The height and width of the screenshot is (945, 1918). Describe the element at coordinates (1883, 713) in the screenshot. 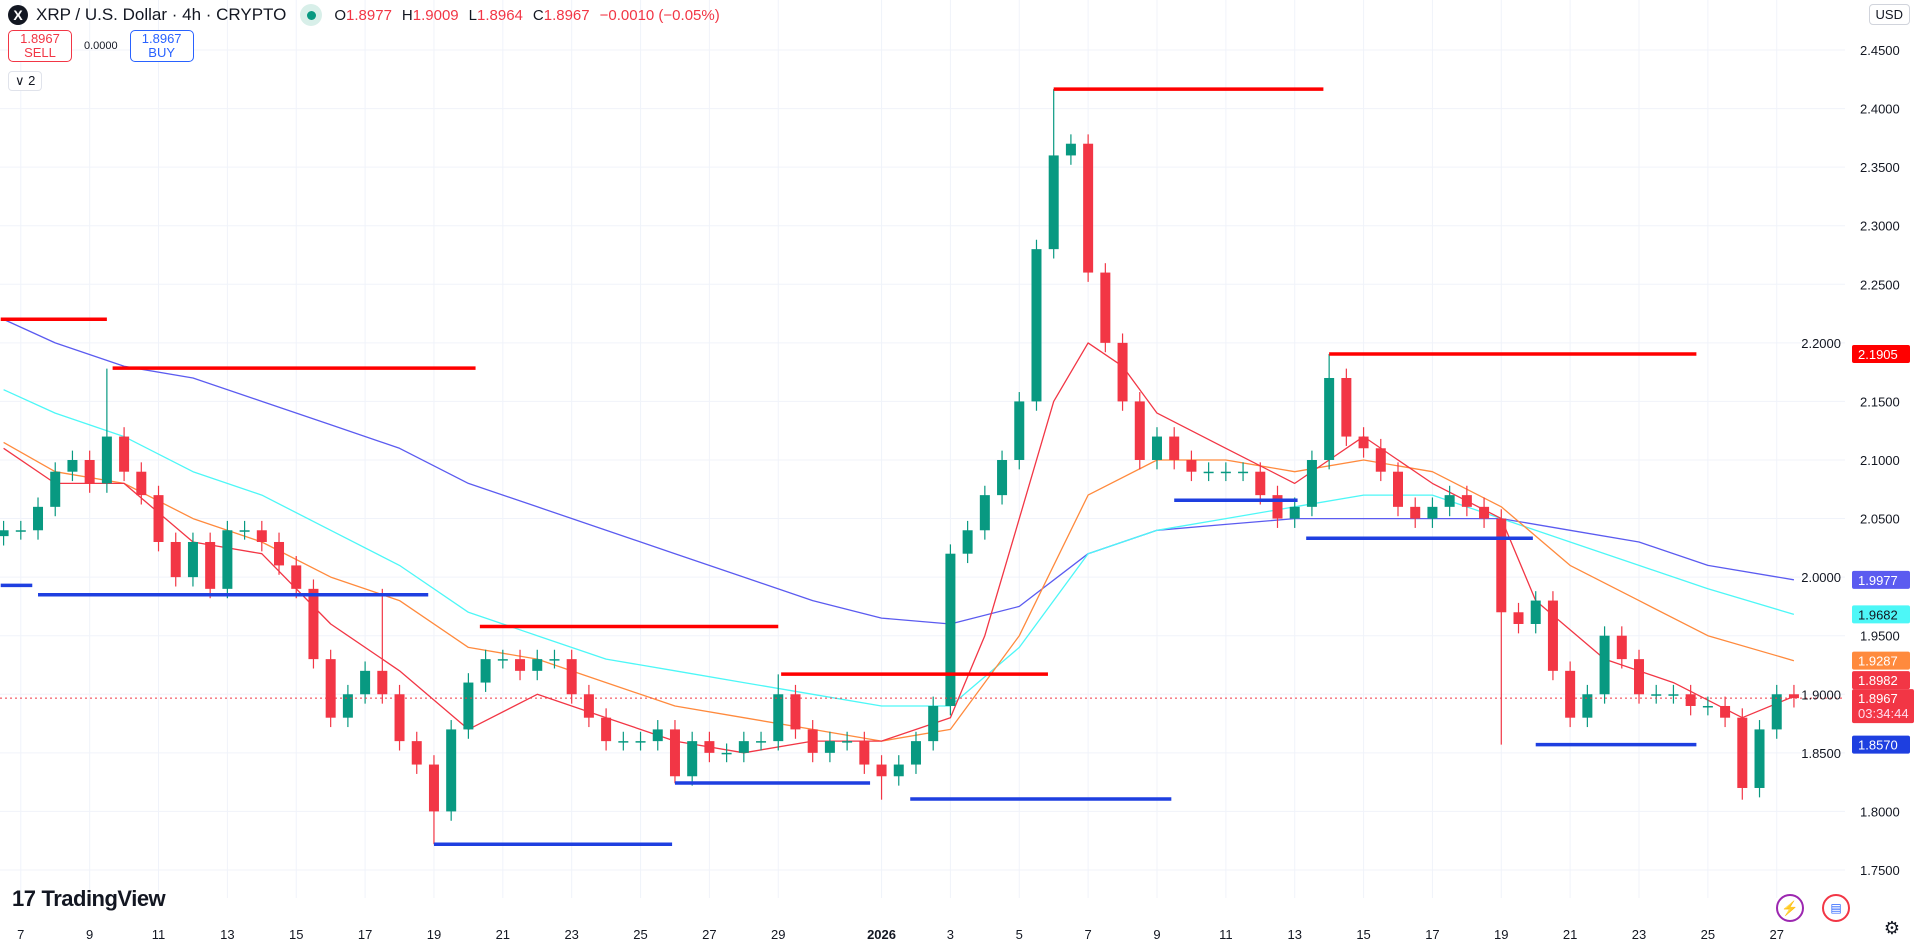

I see `bar-countdown-label: 03:34:44` at that location.